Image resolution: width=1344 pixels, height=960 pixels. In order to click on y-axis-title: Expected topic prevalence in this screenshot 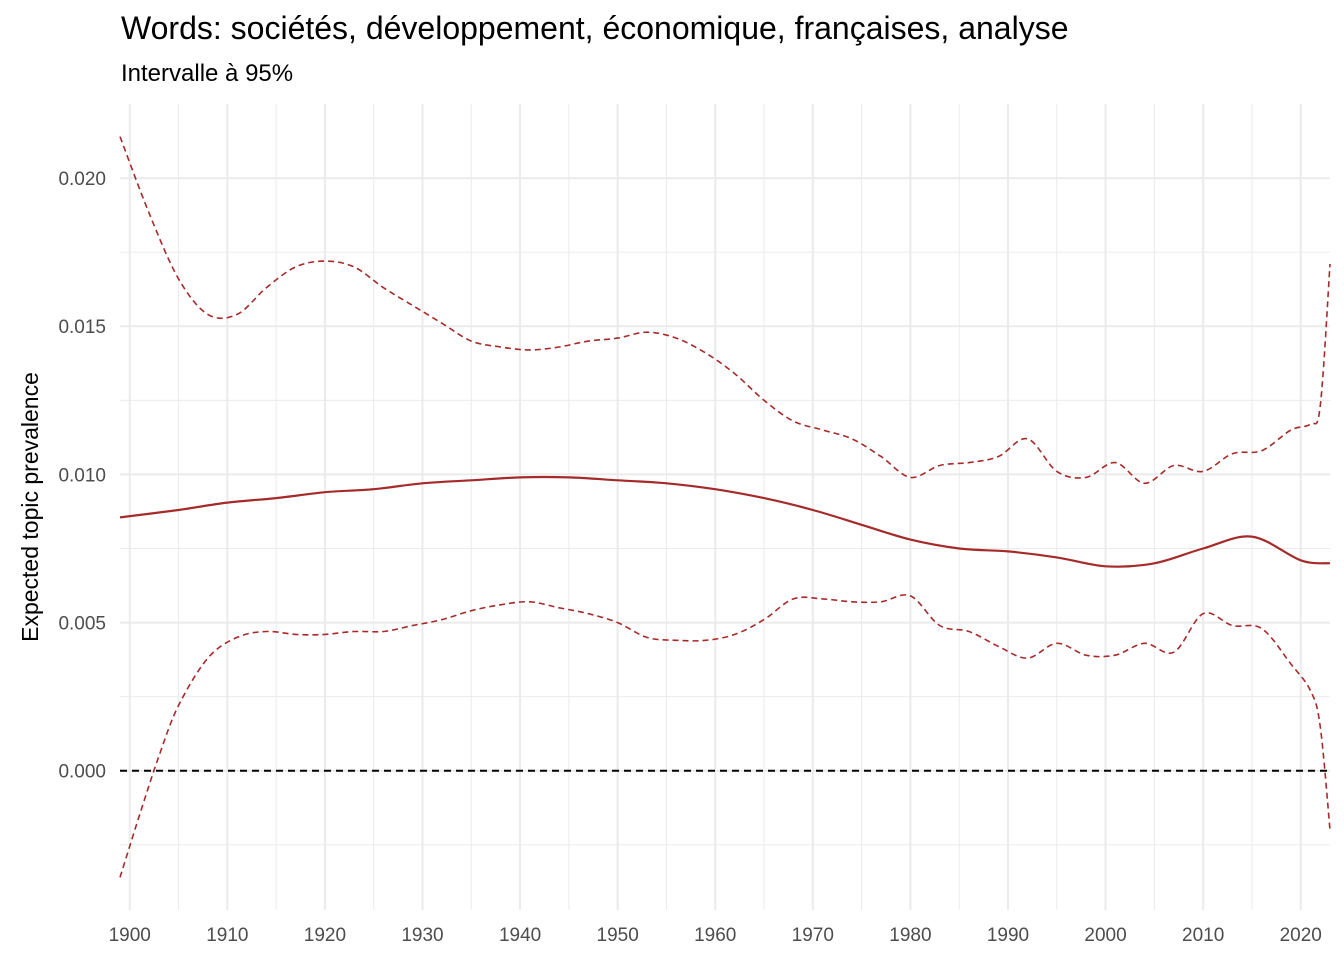, I will do `click(30, 507)`.